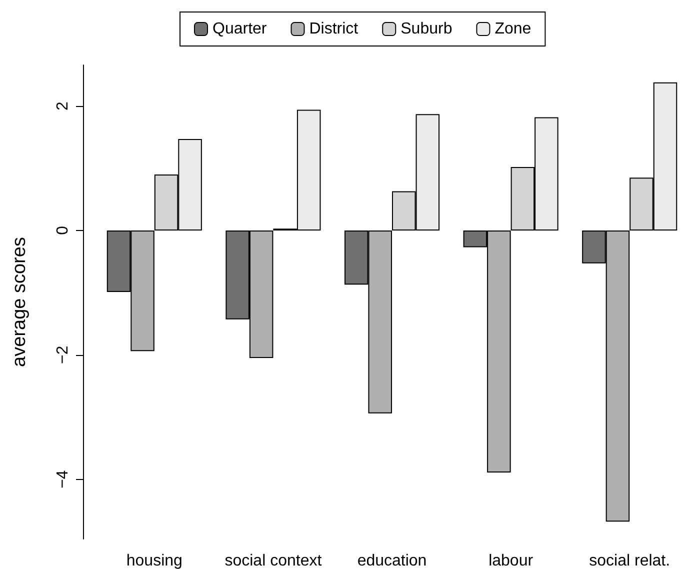 The width and height of the screenshot is (689, 569). What do you see at coordinates (154, 560) in the screenshot?
I see `x-tick-label: housing` at bounding box center [154, 560].